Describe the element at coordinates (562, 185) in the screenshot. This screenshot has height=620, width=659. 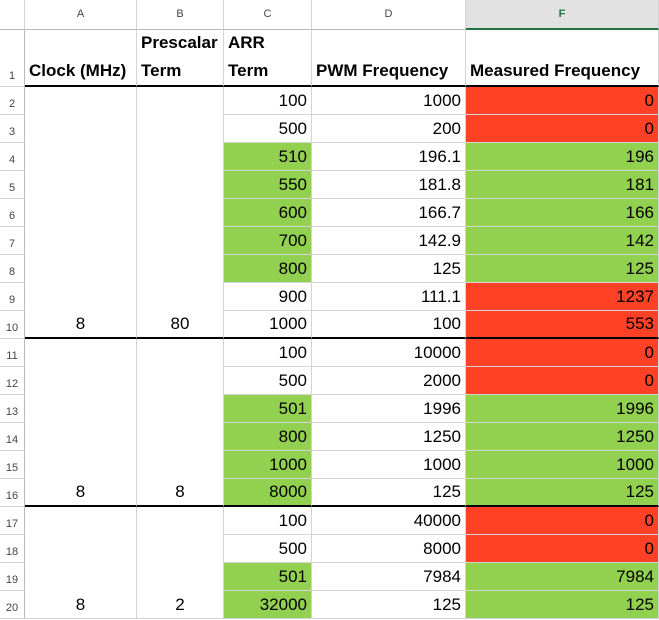
I see `cell: 181` at that location.